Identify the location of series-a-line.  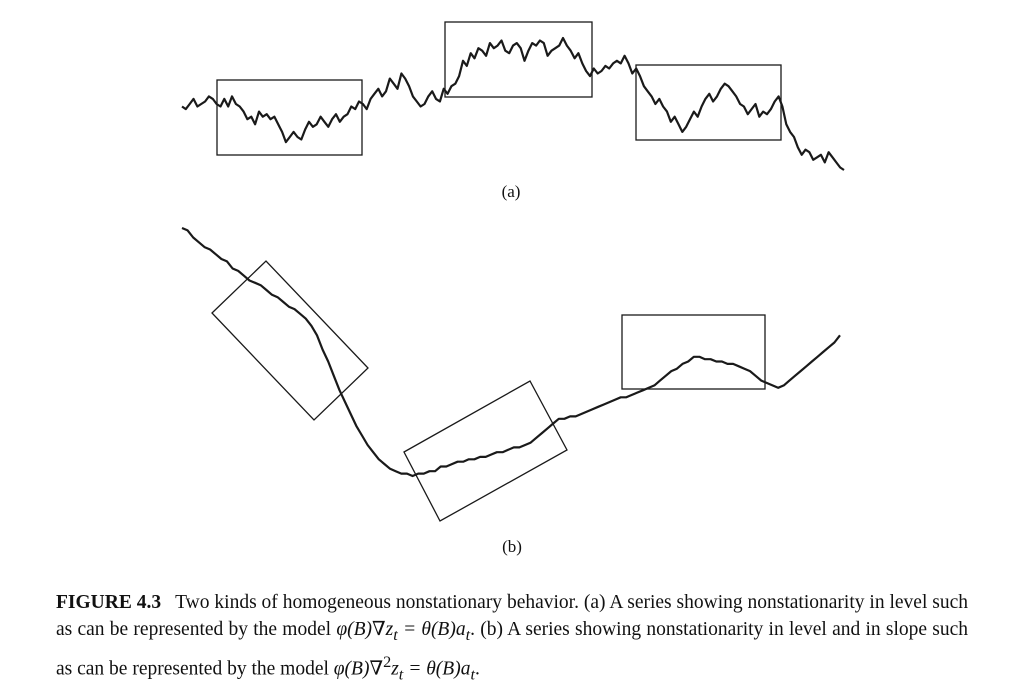
(513, 103).